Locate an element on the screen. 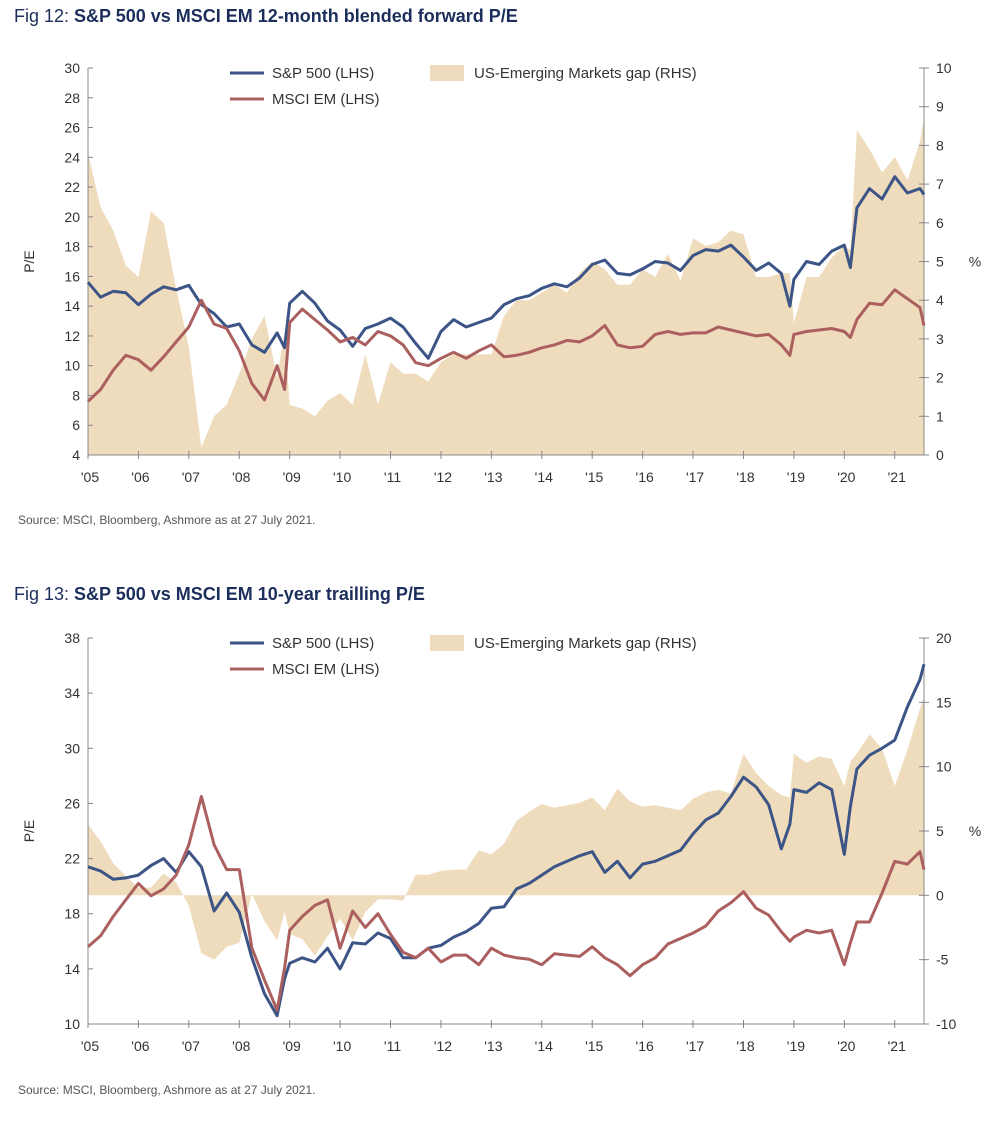 This screenshot has height=1122, width=1008. right-axis-tick-label: 20 is located at coordinates (944, 638).